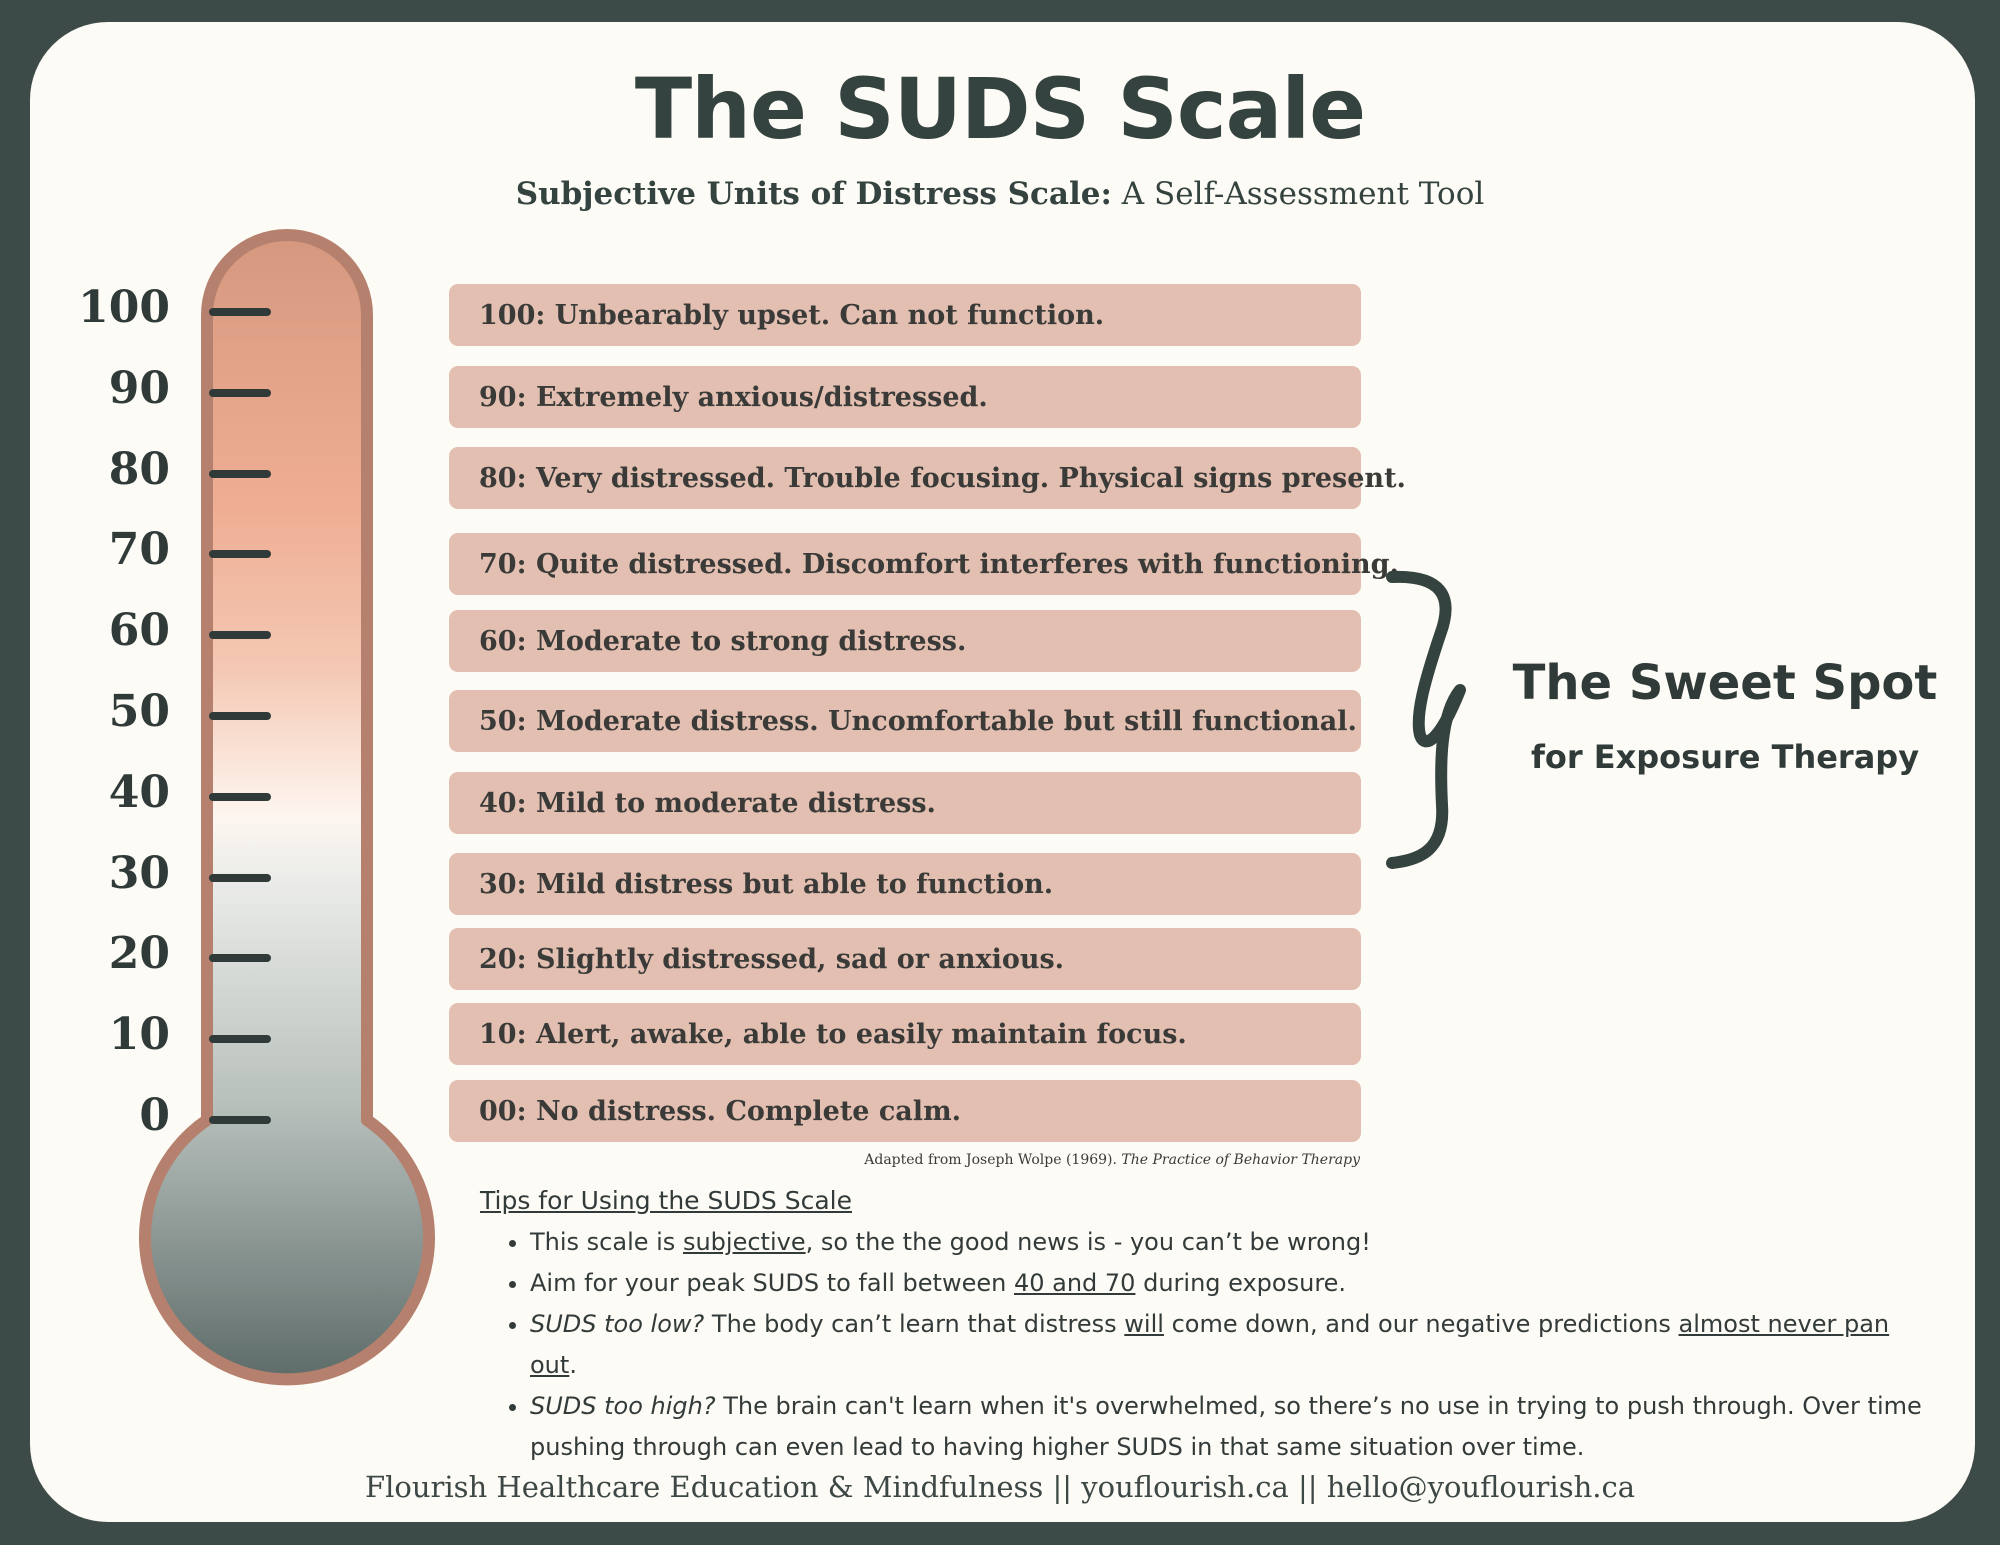  I want to click on tick-marks, so click(240, 716).